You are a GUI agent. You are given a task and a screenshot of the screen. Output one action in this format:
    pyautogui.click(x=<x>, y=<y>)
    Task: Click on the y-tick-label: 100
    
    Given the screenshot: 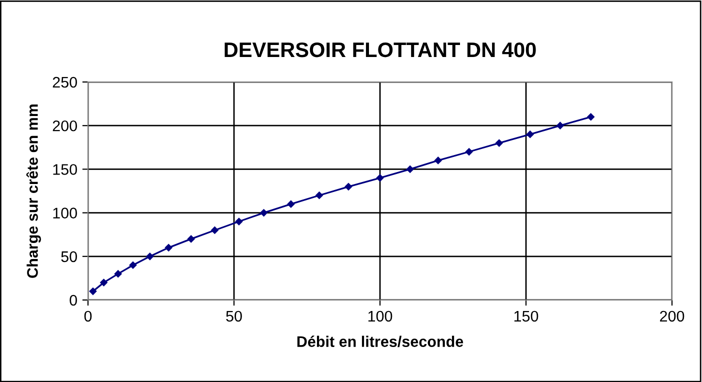 What is the action you would take?
    pyautogui.click(x=65, y=213)
    